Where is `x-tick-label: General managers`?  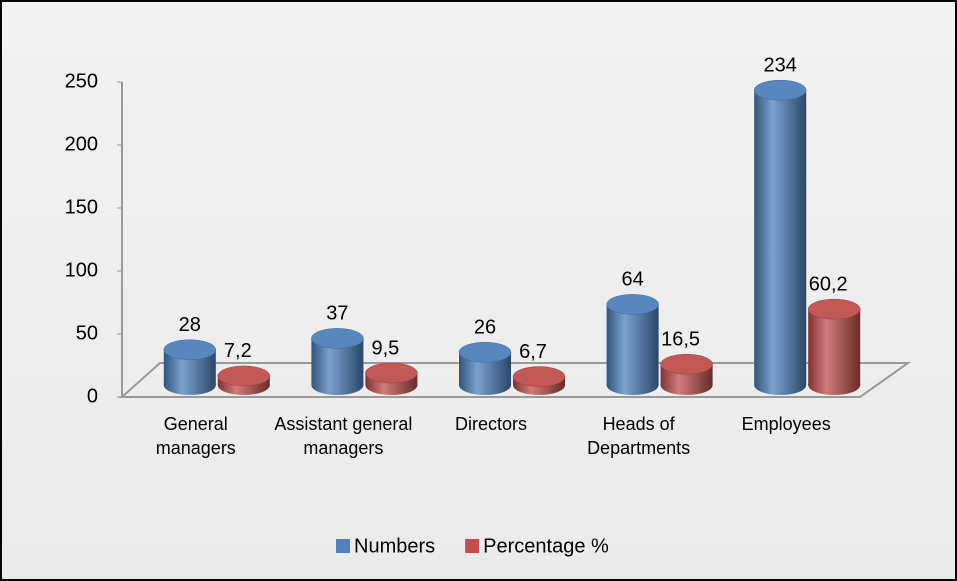 x-tick-label: General managers is located at coordinates (195, 436).